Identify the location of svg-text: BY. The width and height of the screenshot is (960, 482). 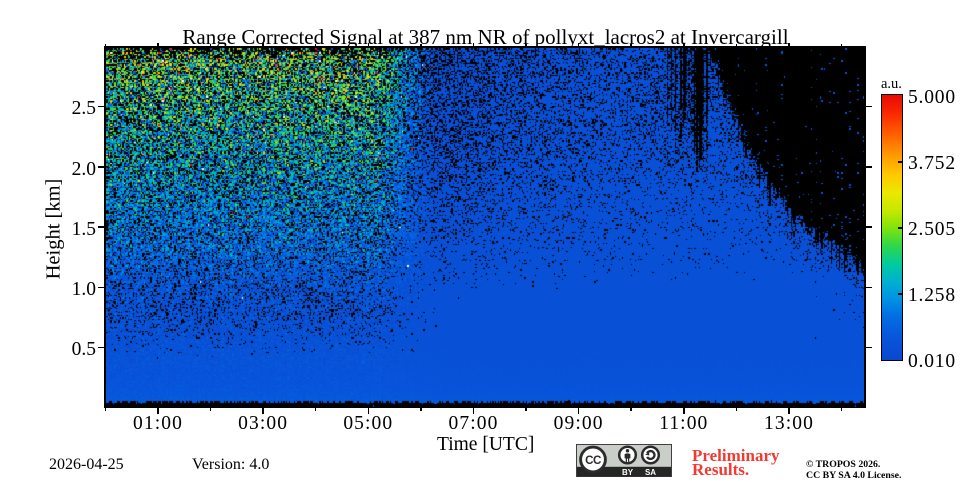
(628, 471).